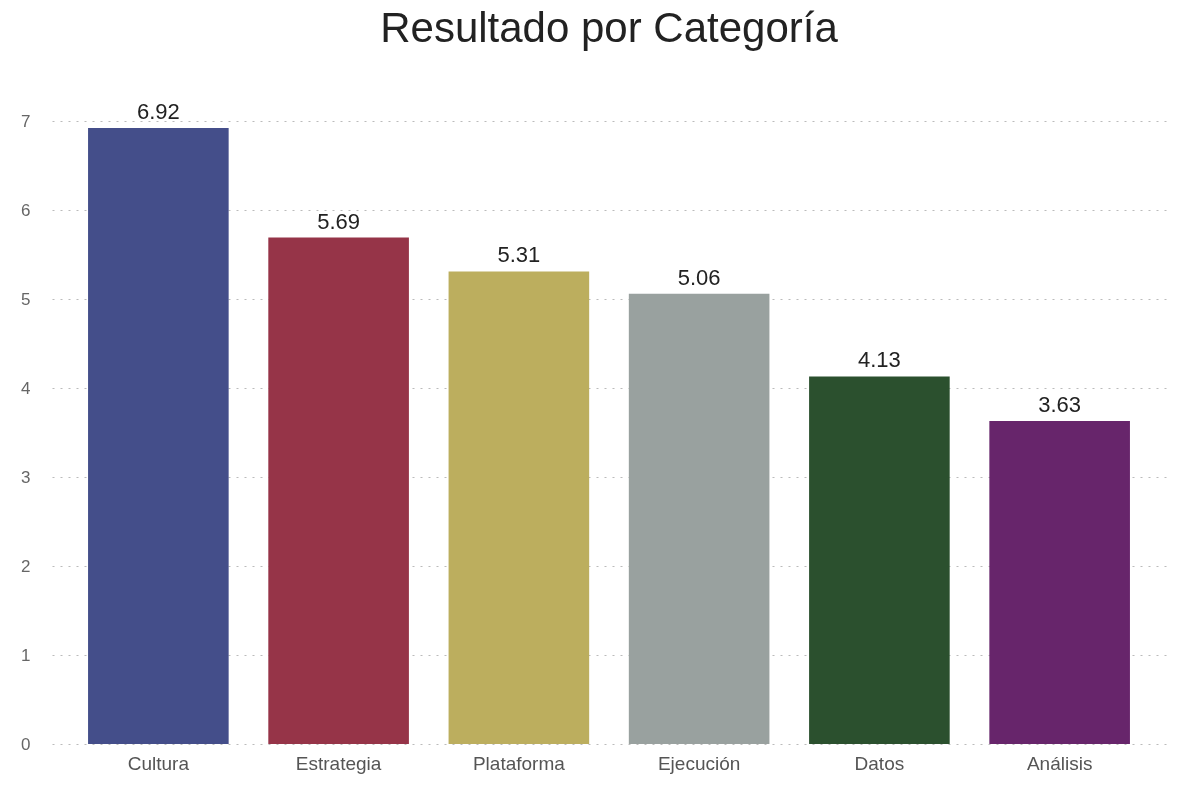  What do you see at coordinates (879, 763) in the screenshot?
I see `x-tick-label: Datos` at bounding box center [879, 763].